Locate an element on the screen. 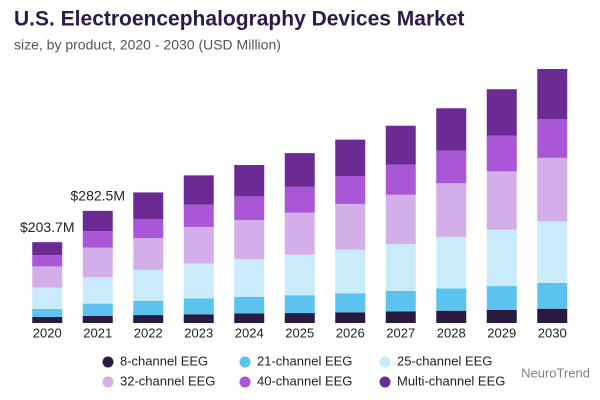 The height and width of the screenshot is (400, 600). legend-label: 32-channel EEG is located at coordinates (167, 380).